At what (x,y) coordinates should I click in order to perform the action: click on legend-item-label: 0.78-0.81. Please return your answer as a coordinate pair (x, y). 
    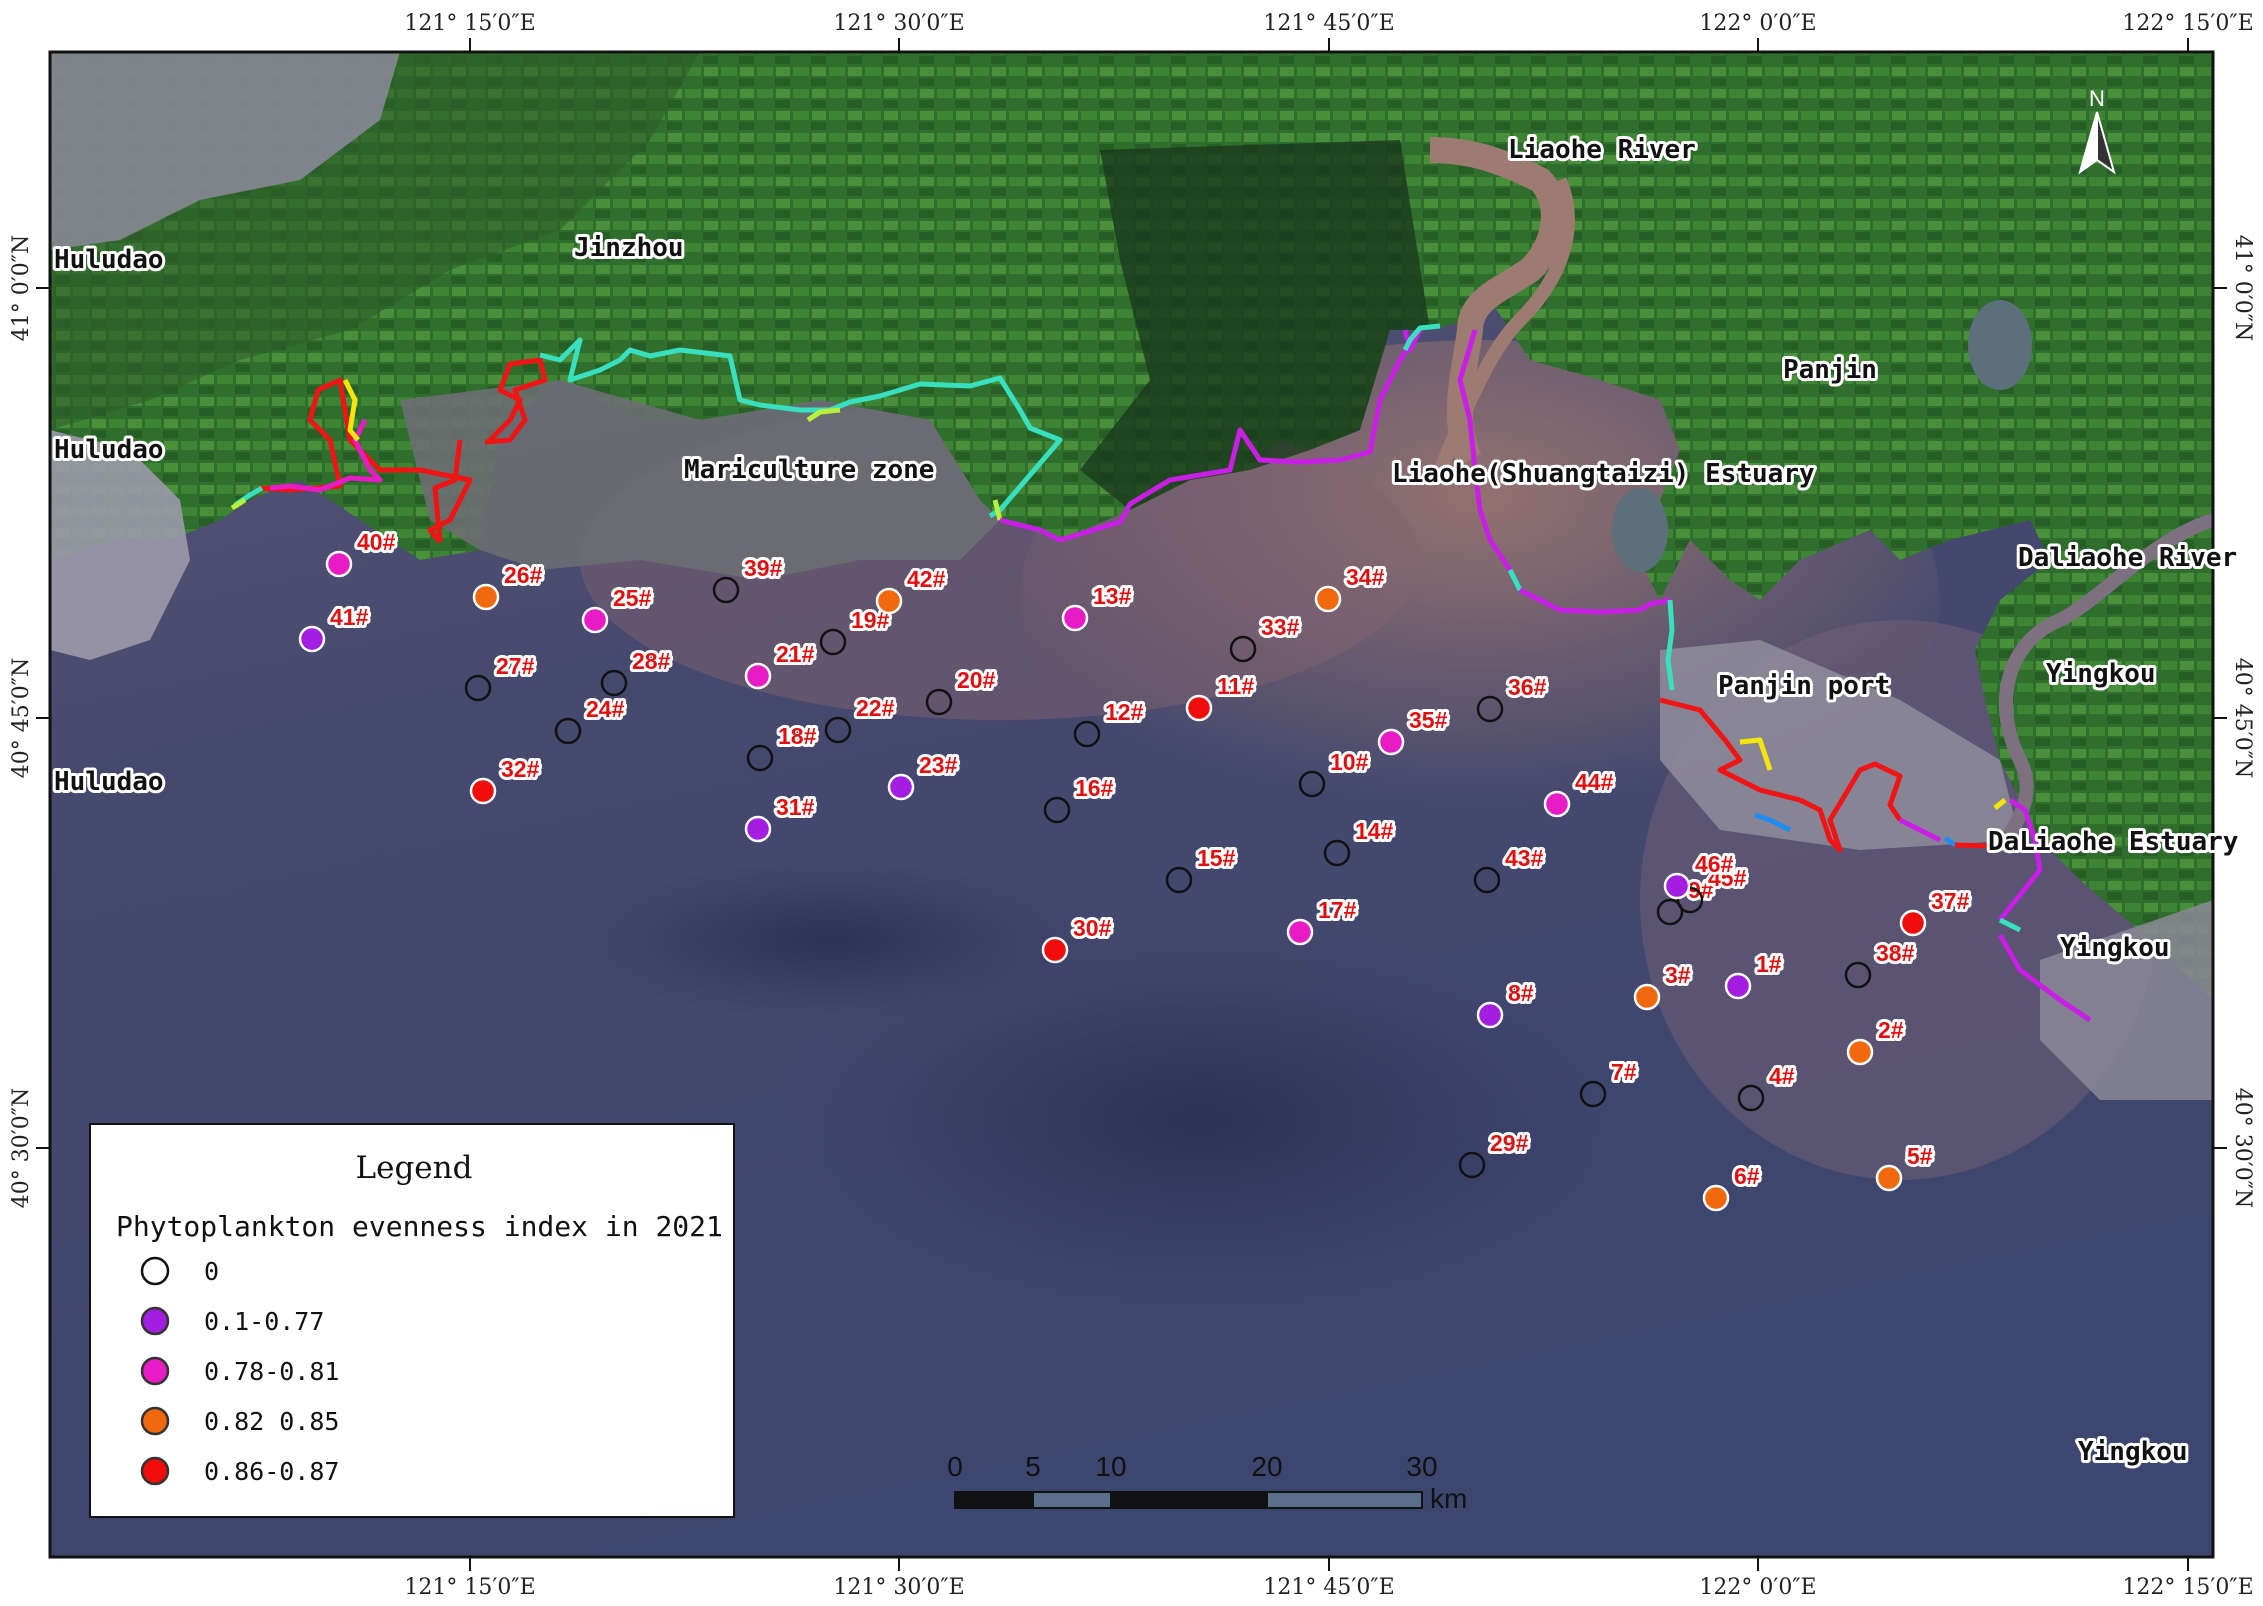
    Looking at the image, I should click on (271, 1371).